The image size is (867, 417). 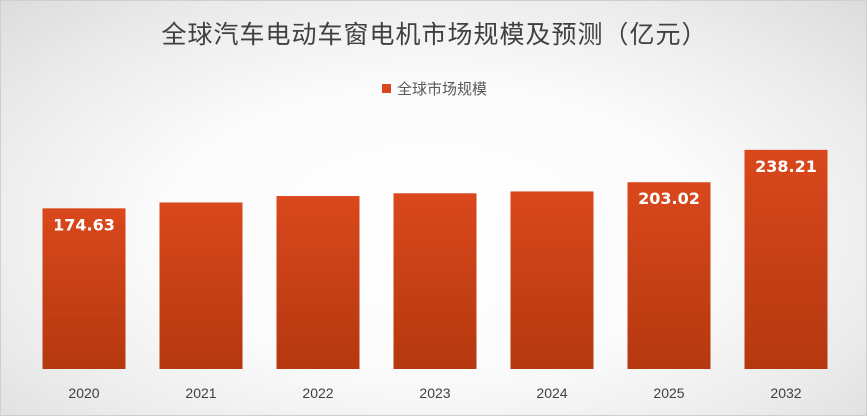 What do you see at coordinates (786, 166) in the screenshot?
I see `data-label-2032: 238.21` at bounding box center [786, 166].